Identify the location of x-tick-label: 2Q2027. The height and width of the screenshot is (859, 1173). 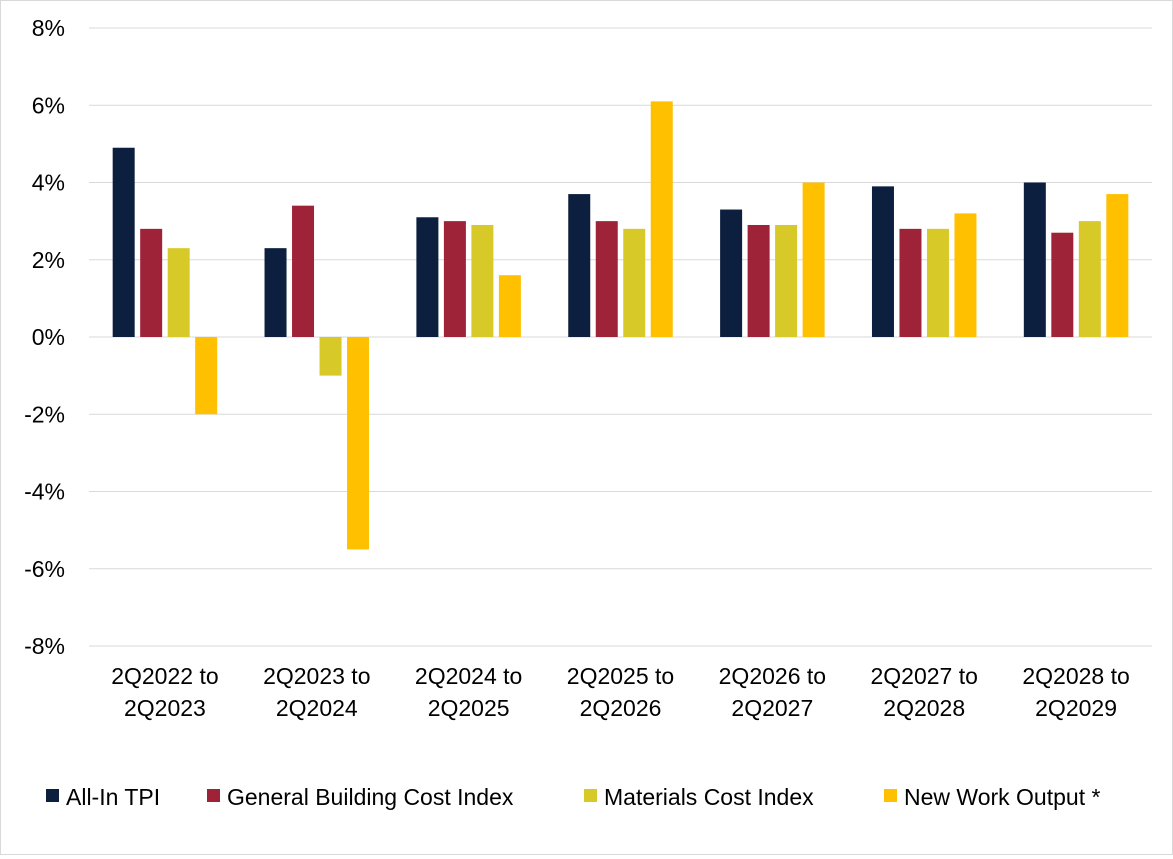
(772, 708).